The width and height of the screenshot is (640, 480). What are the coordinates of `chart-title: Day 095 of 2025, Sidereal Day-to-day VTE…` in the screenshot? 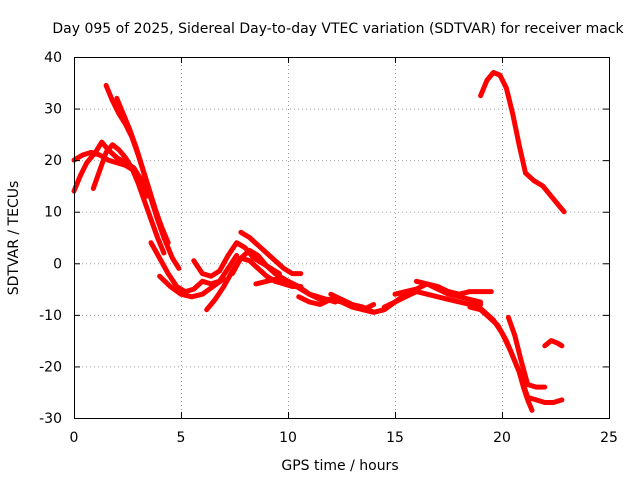 It's located at (338, 29).